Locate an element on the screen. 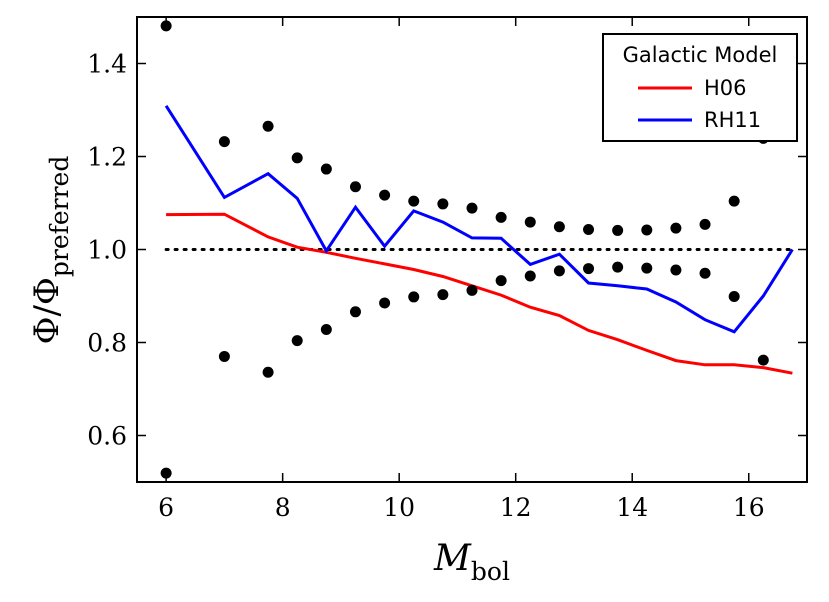 The width and height of the screenshot is (829, 602). x-tick-label: 16 is located at coordinates (749, 507).